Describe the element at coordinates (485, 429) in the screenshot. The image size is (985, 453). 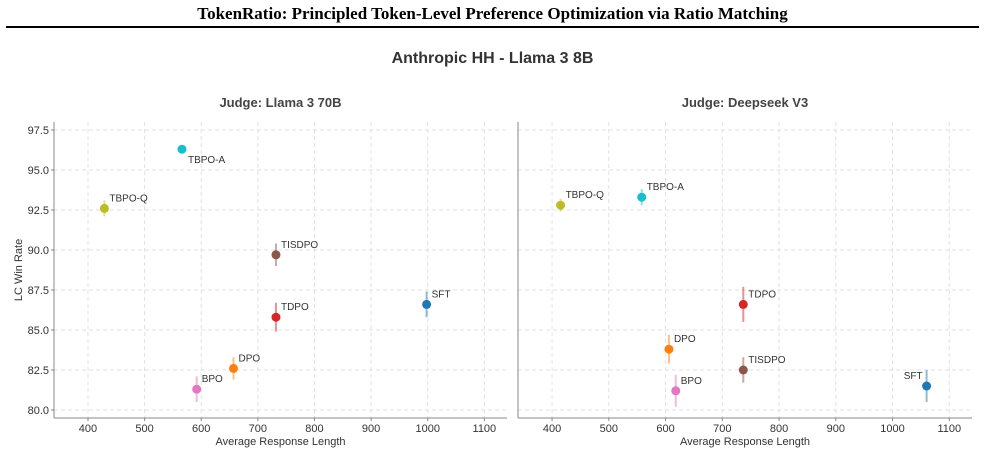
I see `panel1-x-tick-label: 1100` at that location.